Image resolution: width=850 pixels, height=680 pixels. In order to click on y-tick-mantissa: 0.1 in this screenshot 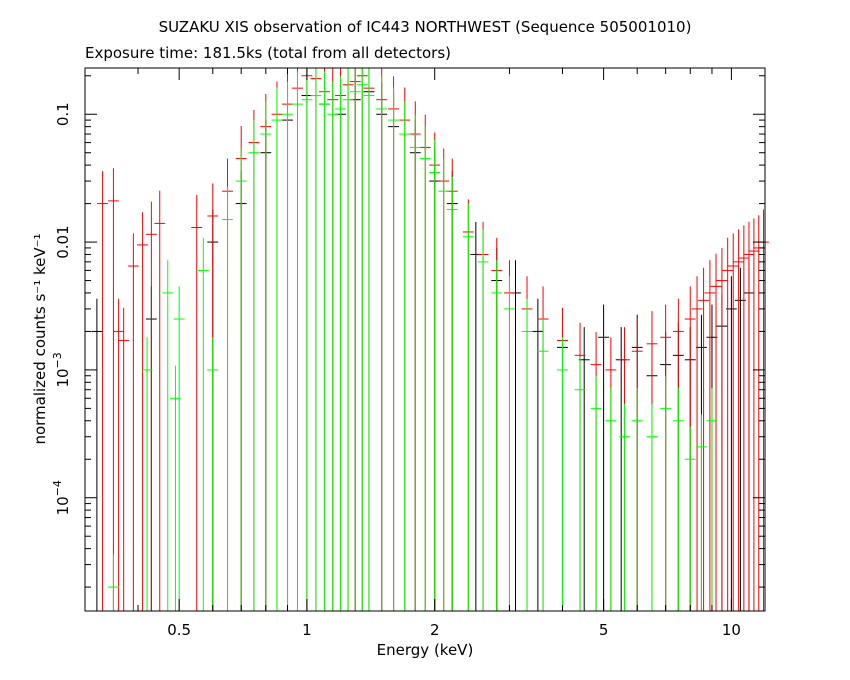, I will do `click(63, 114)`.